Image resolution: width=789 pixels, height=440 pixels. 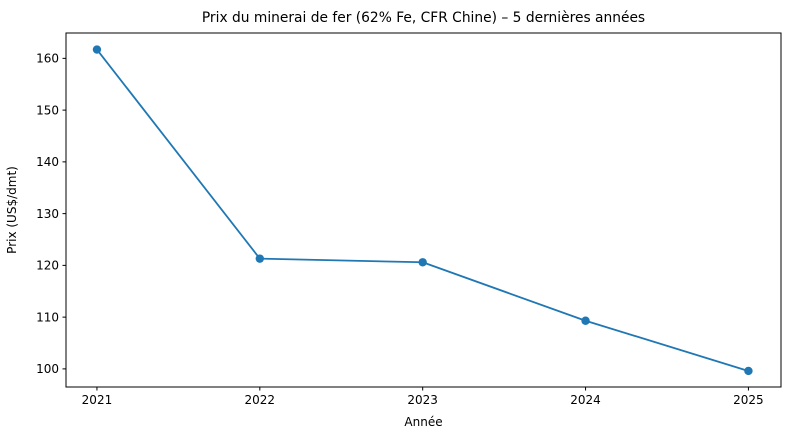 What do you see at coordinates (47, 266) in the screenshot?
I see `y-tick-label: 120` at bounding box center [47, 266].